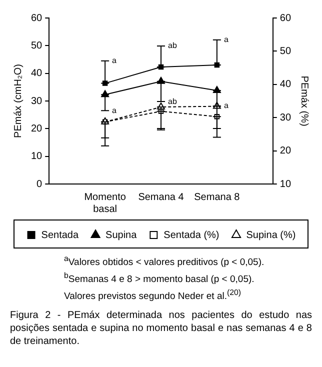  Describe the element at coordinates (161, 197) in the screenshot. I see `x-tick-label: Semana 4` at that location.